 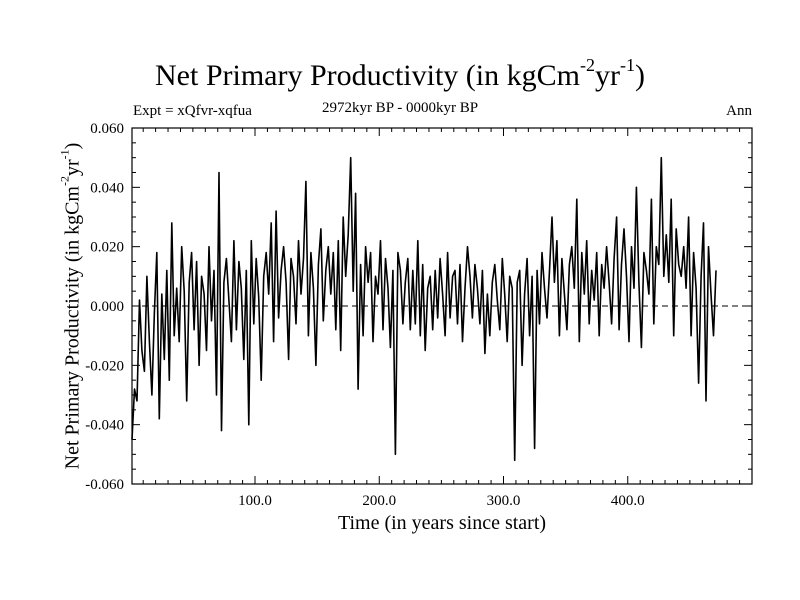 What do you see at coordinates (107, 248) in the screenshot?
I see `y-tick-label: 0.020` at bounding box center [107, 248].